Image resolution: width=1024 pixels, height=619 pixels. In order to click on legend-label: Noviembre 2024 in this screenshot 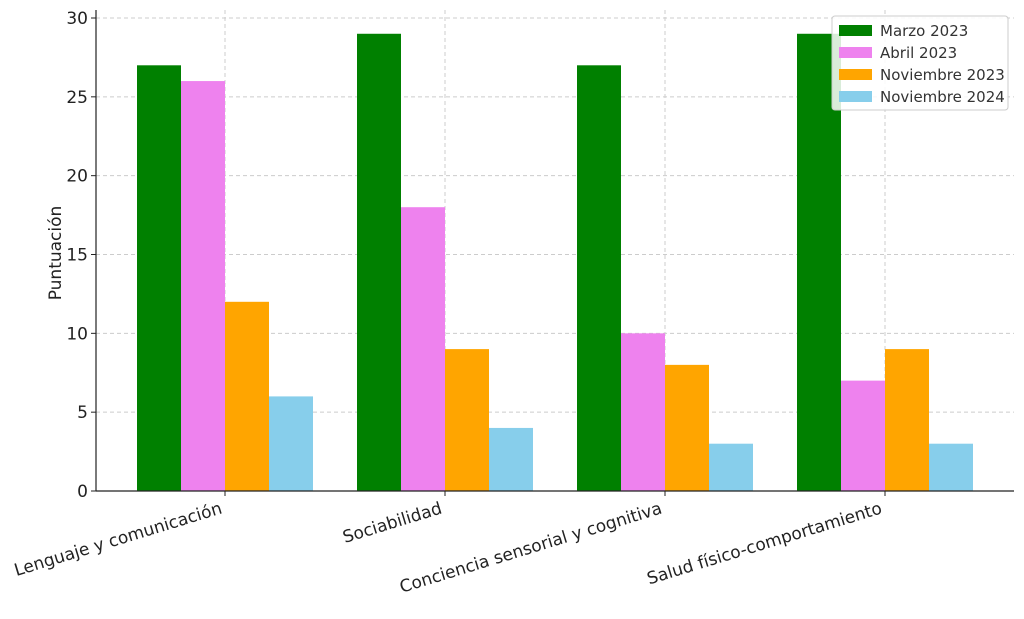, I will do `click(942, 97)`.